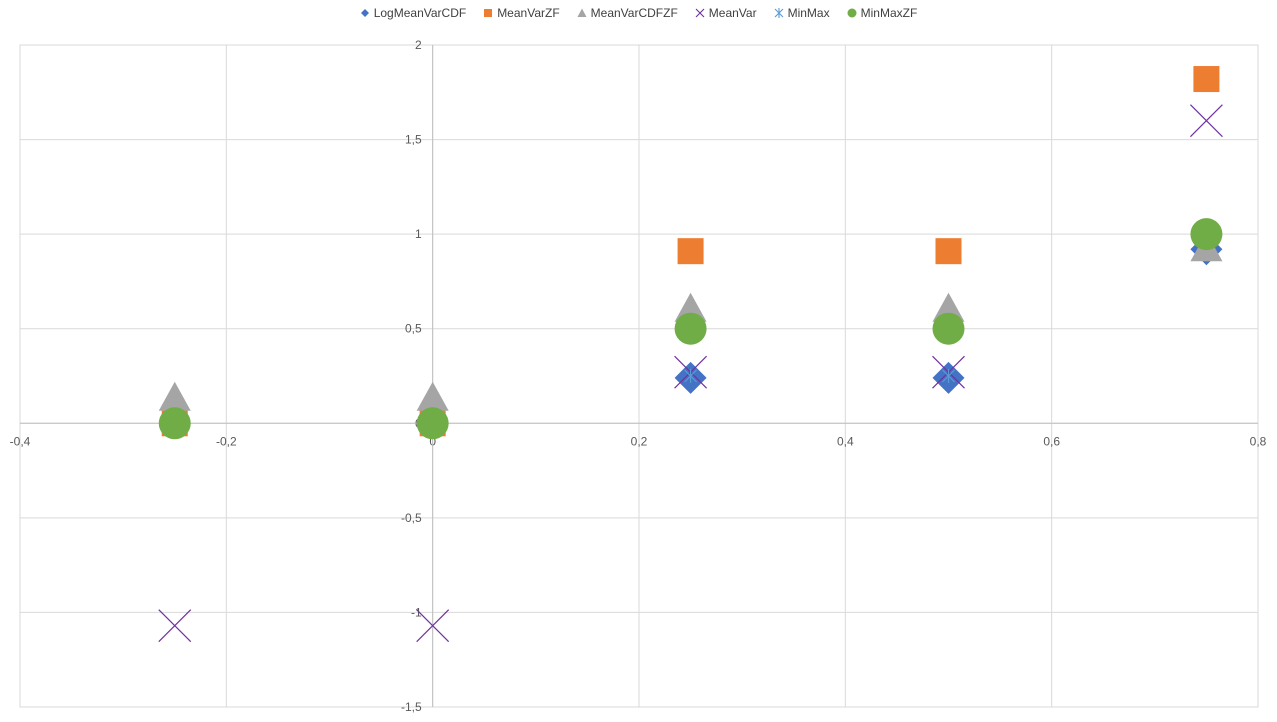 The width and height of the screenshot is (1277, 722). What do you see at coordinates (416, 612) in the screenshot?
I see `y-tick-label: -1` at bounding box center [416, 612].